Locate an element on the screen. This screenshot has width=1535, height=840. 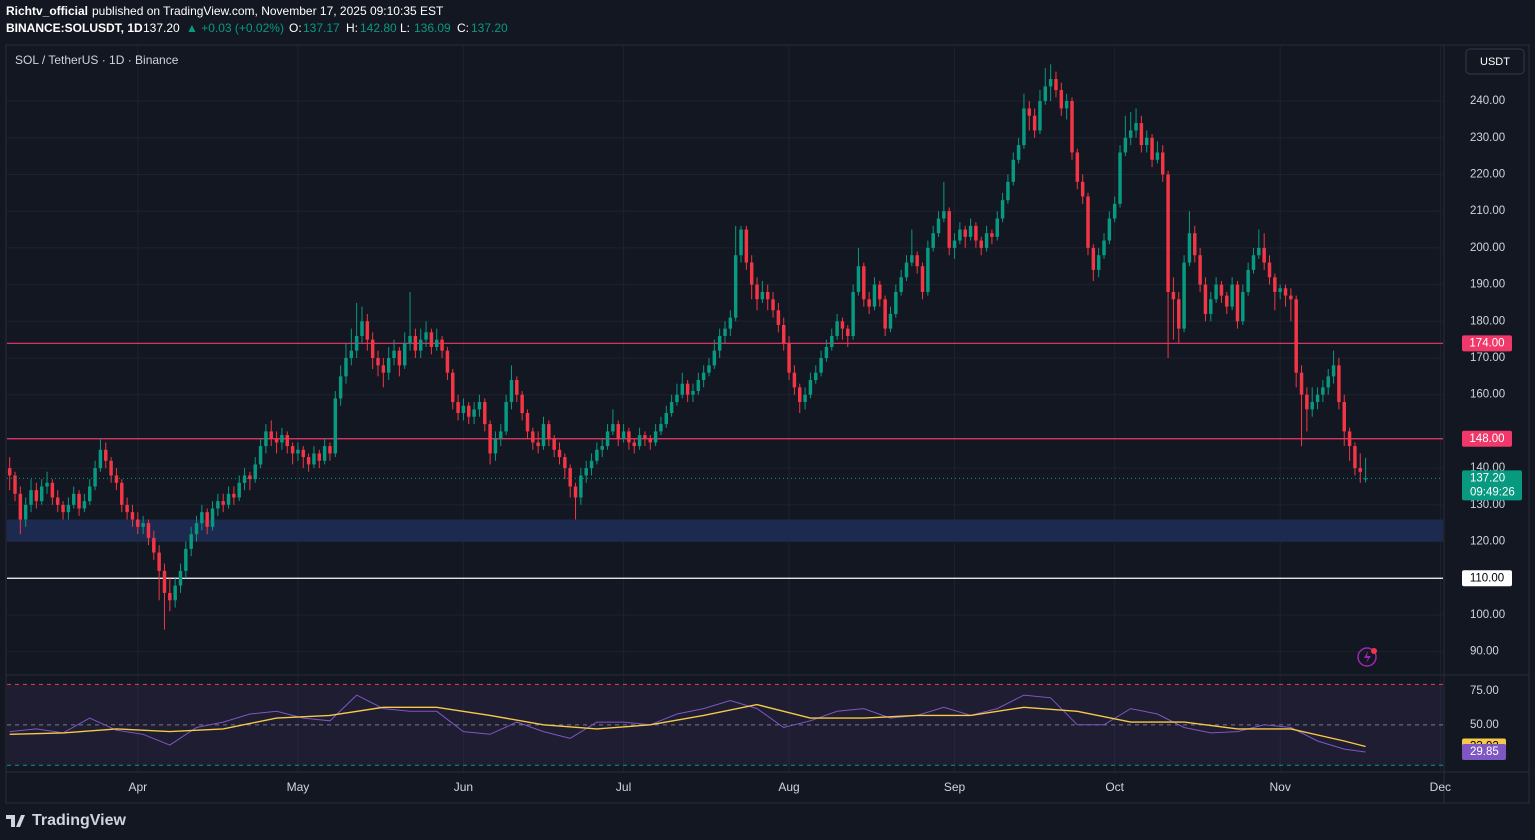
ohlc-label: H: is located at coordinates (352, 28).